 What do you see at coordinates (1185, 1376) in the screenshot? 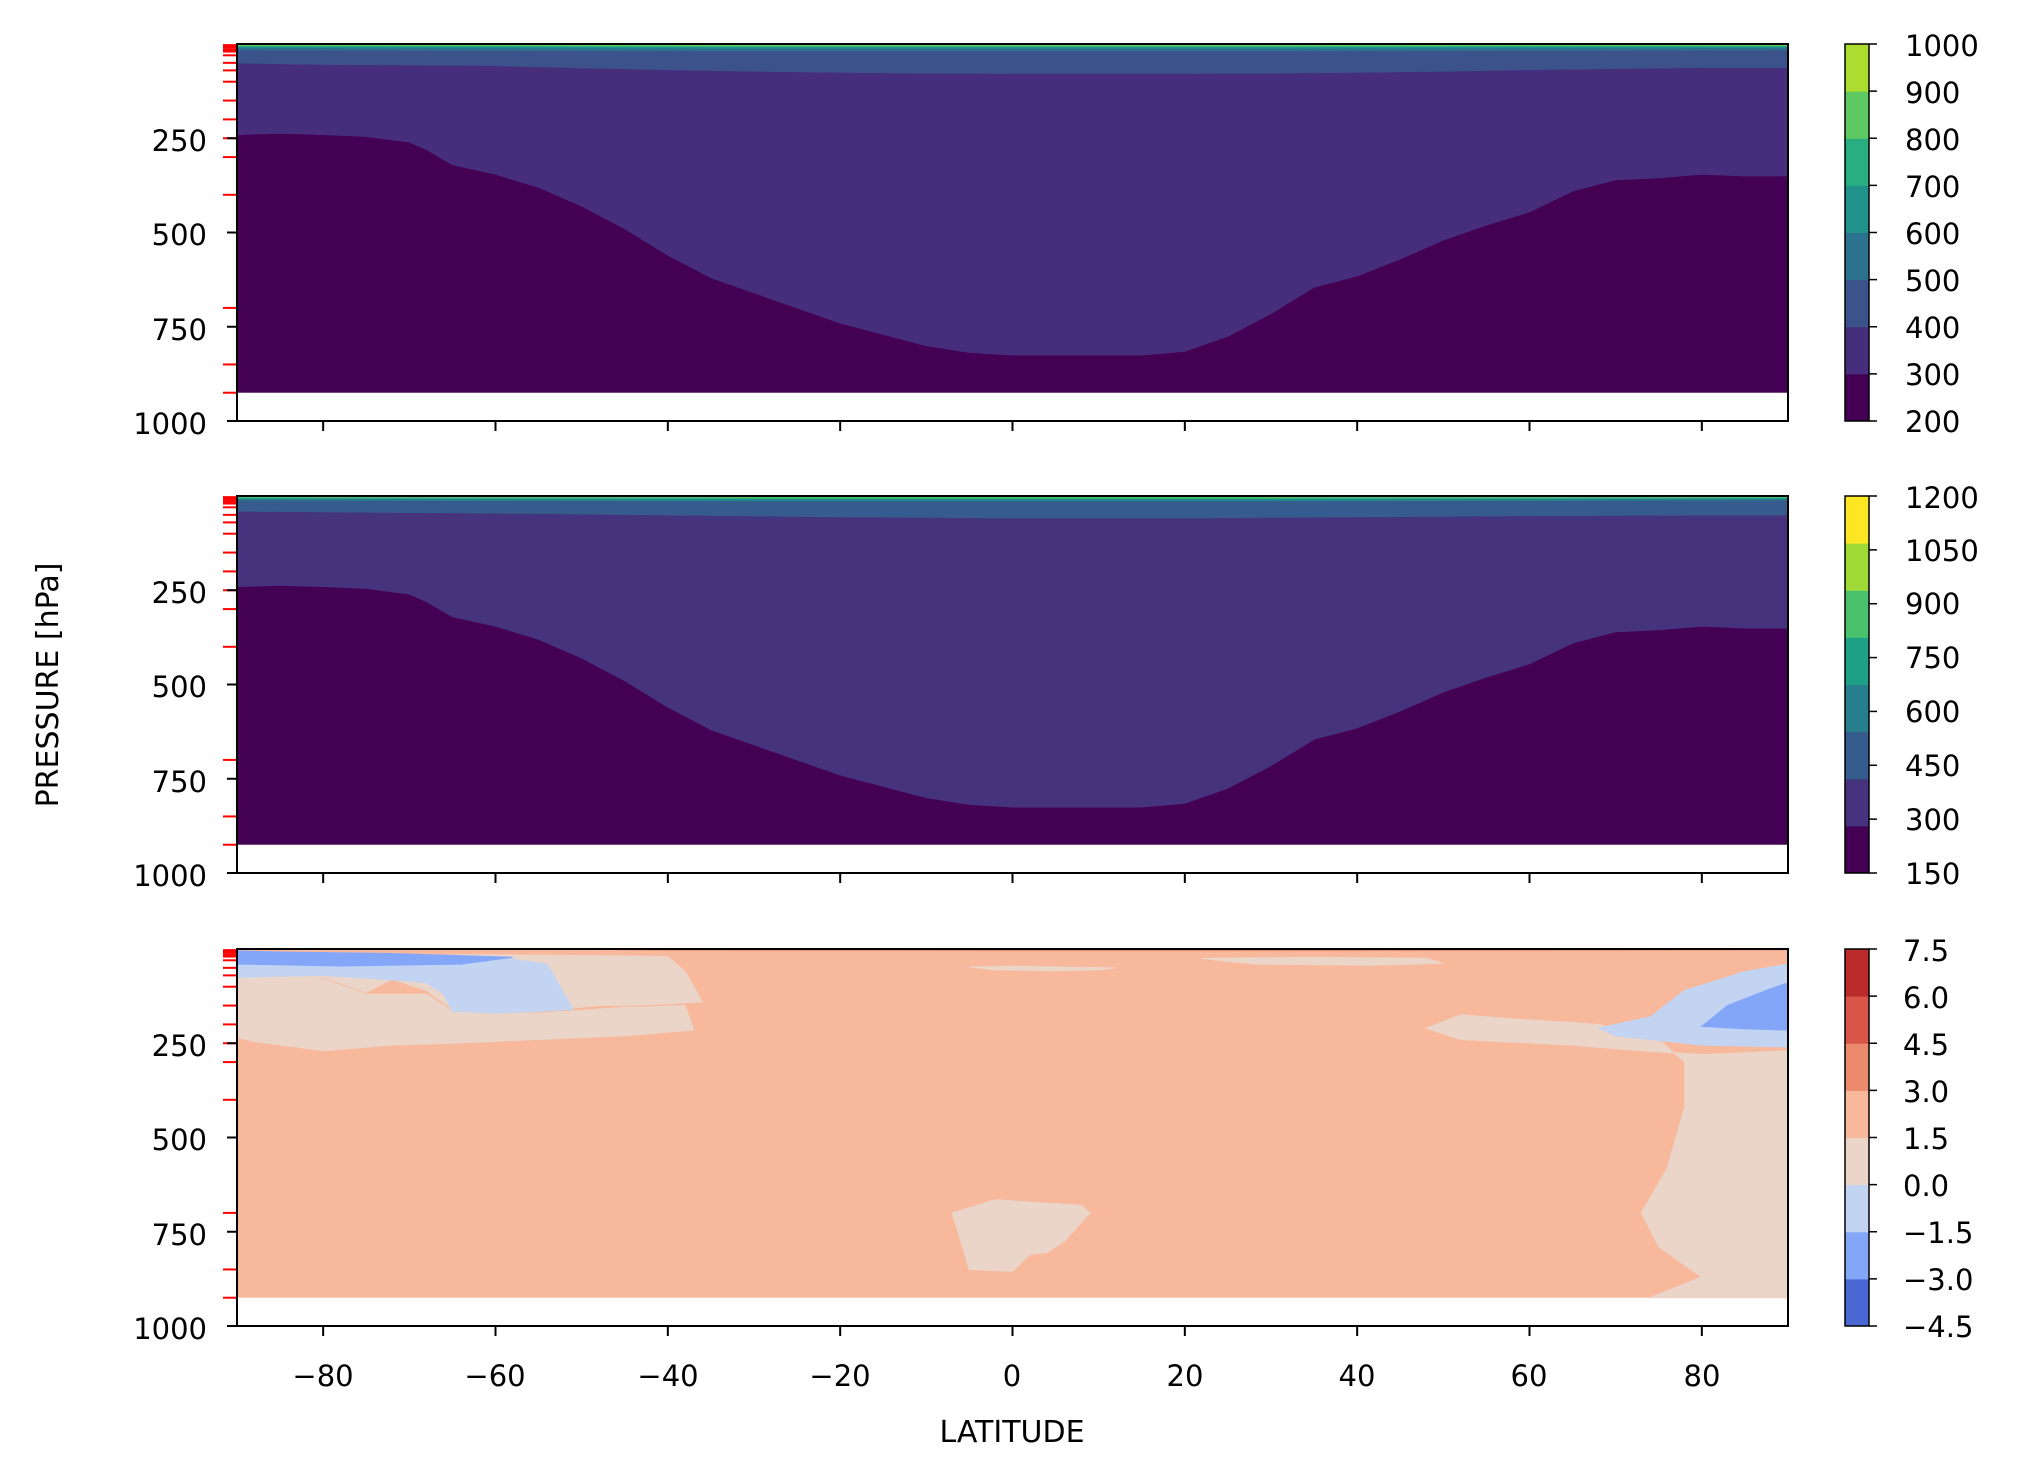
I see `x-tick-label: 20` at bounding box center [1185, 1376].